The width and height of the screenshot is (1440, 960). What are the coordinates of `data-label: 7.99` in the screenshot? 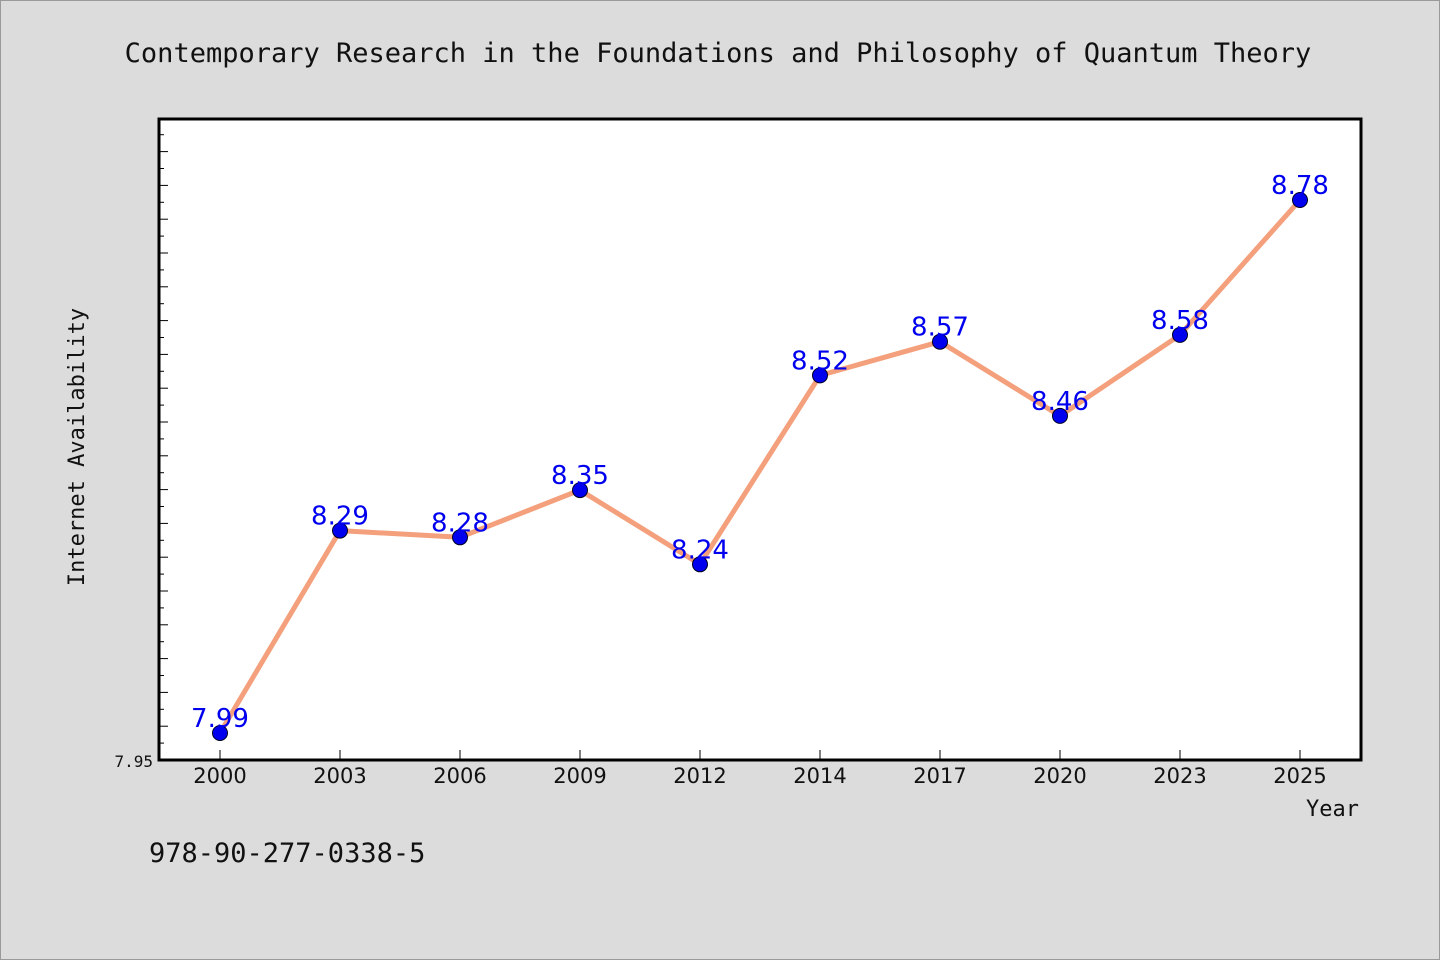 It's located at (220, 719).